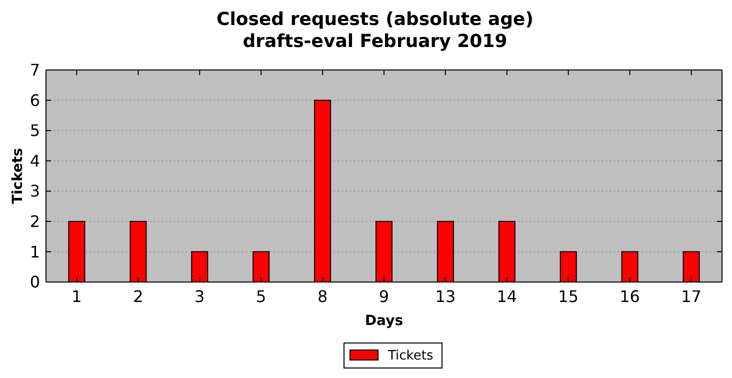  Describe the element at coordinates (384, 321) in the screenshot. I see `x-axis-title: Days` at that location.